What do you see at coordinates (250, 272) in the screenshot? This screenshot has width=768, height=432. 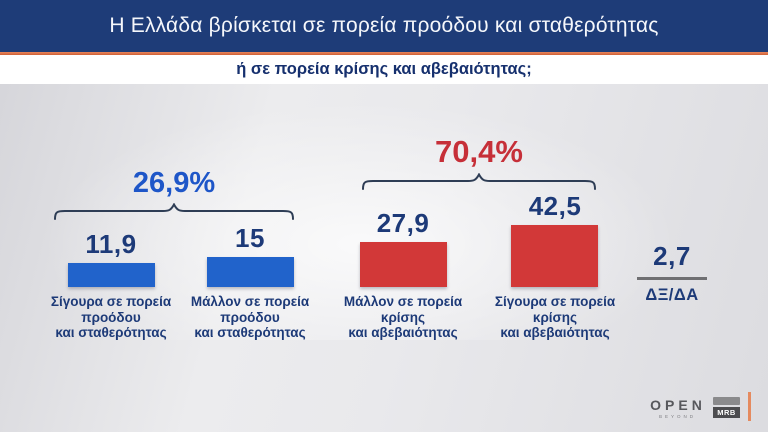 I see `bar-progress-rather` at bounding box center [250, 272].